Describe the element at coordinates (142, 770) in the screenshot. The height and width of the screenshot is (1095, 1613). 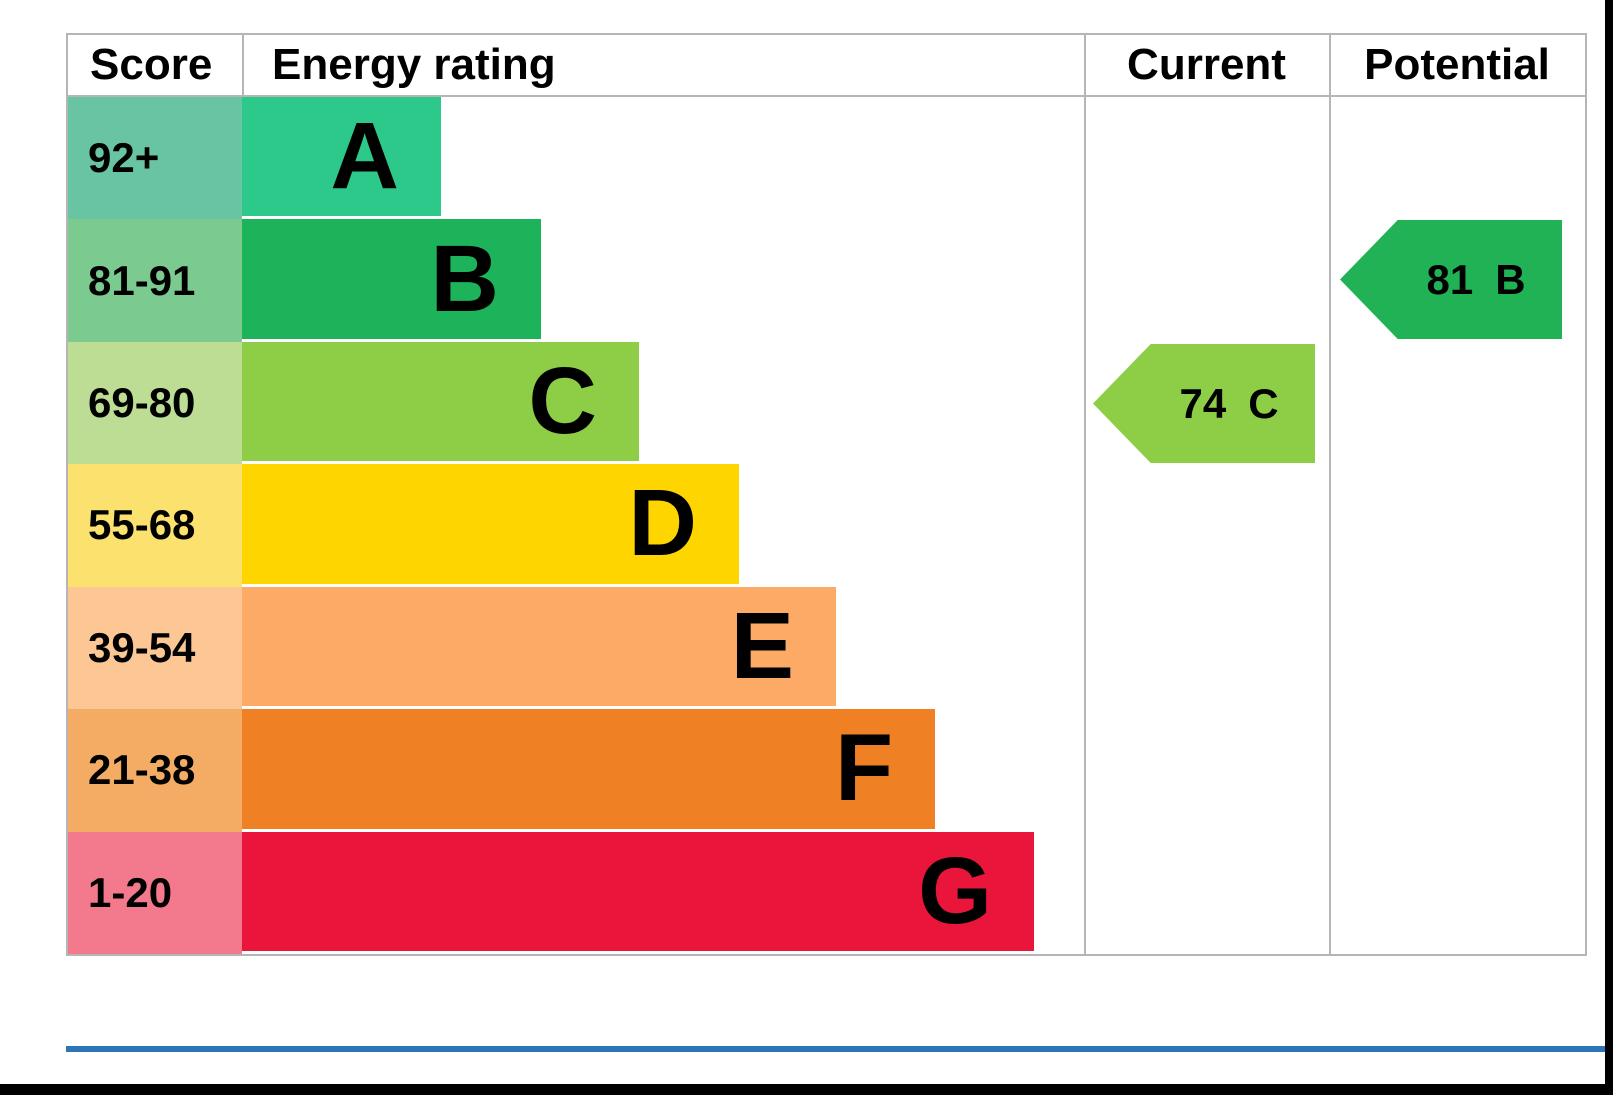
I see `band-score-label: 21-38` at that location.